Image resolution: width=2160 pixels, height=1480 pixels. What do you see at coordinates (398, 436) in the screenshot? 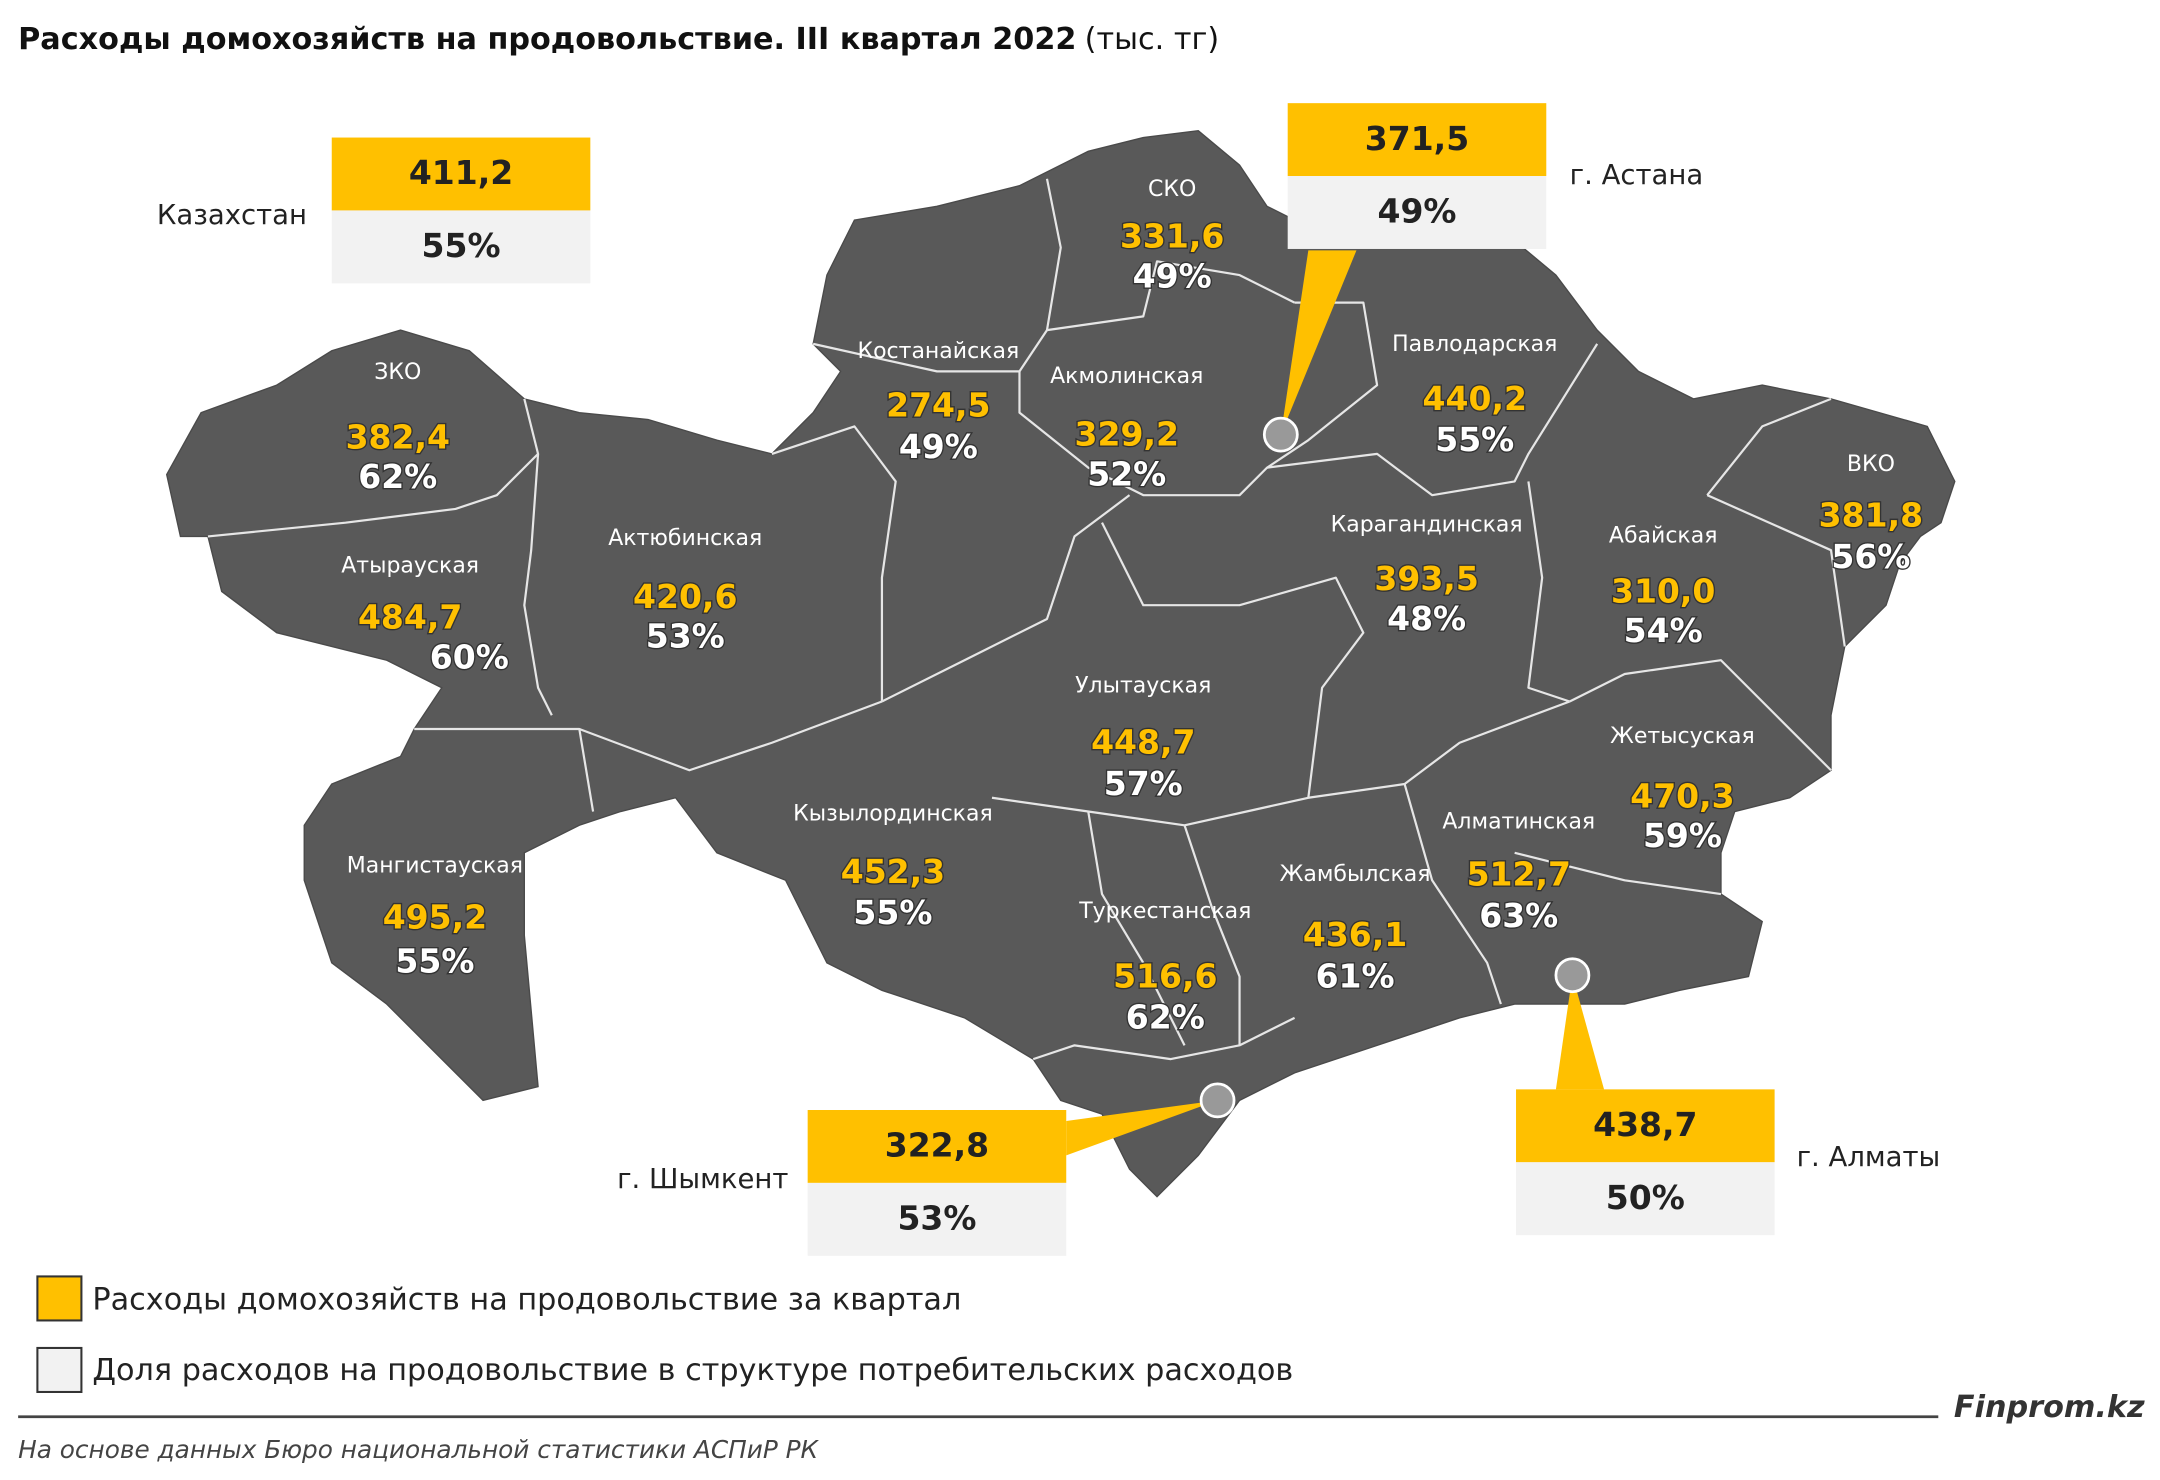
I see `region-value: 382,4` at bounding box center [398, 436].